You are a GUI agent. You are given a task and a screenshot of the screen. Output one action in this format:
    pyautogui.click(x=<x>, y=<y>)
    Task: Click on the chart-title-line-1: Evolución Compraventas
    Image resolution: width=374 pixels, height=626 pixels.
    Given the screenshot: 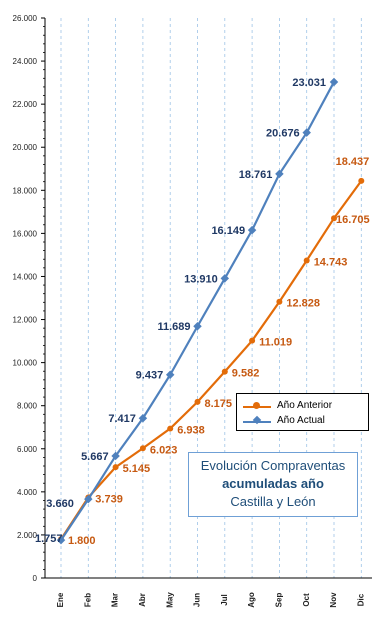 What is the action you would take?
    pyautogui.click(x=273, y=465)
    